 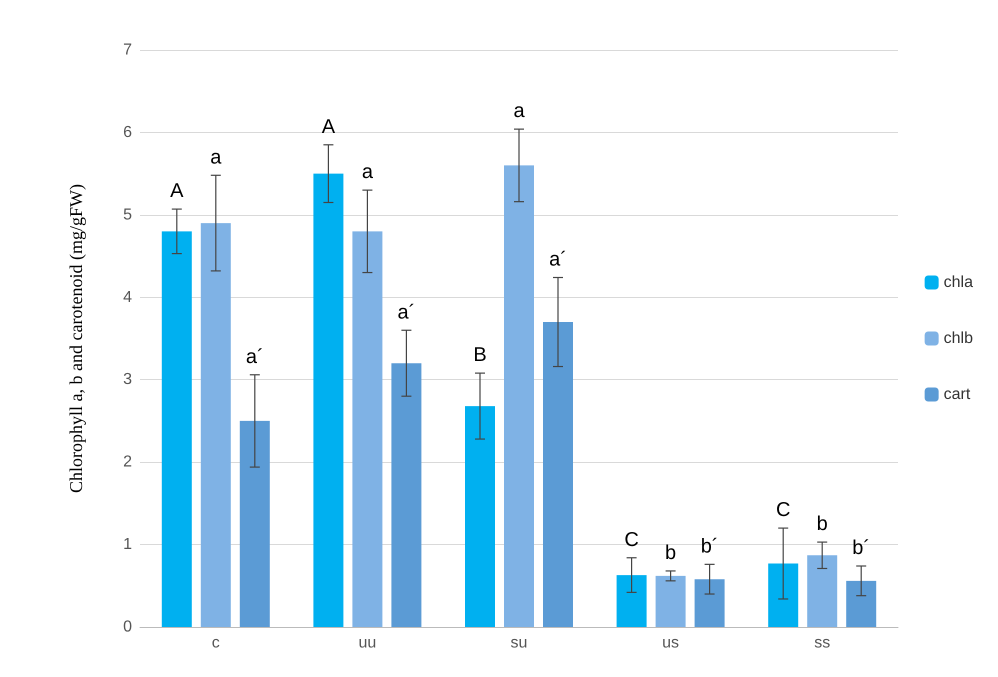 I want to click on x-tick-label: uu, so click(x=367, y=643).